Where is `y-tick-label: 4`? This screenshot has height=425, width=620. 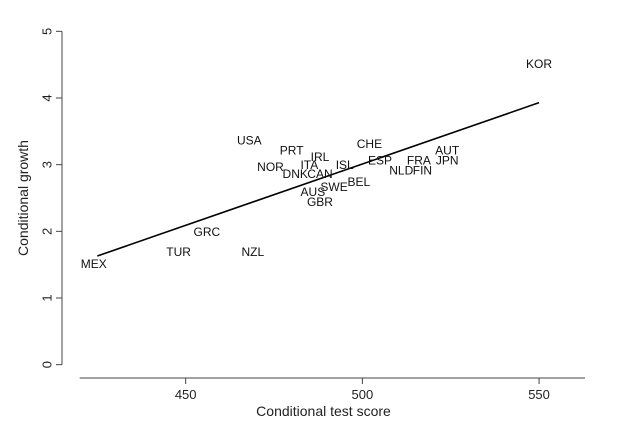
y-tick-label: 4 is located at coordinates (46, 97).